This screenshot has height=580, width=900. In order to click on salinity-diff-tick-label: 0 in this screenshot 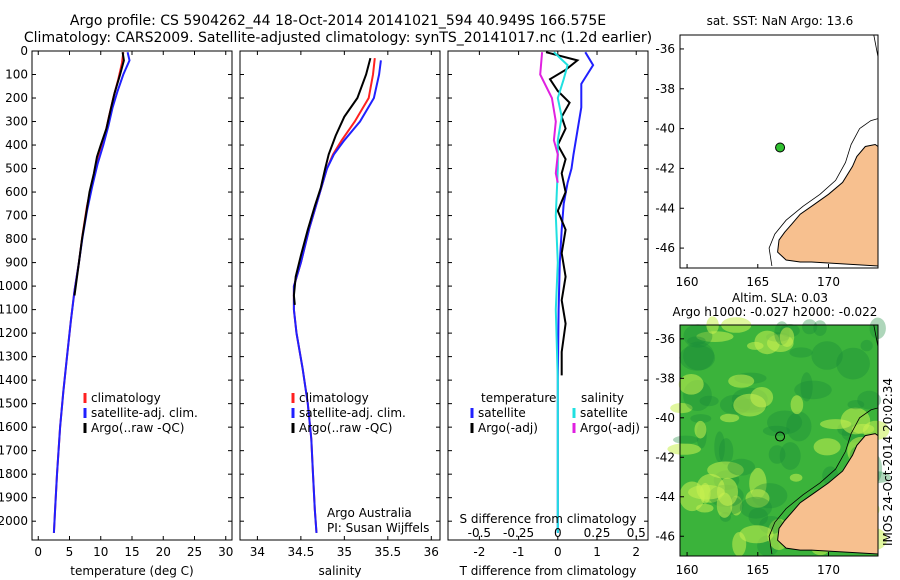, I will do `click(558, 533)`.